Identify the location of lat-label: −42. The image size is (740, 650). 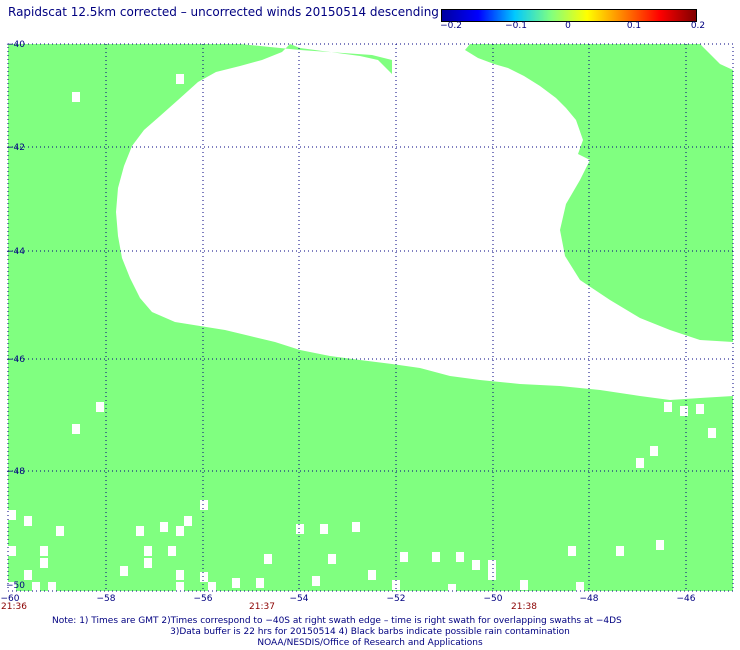
(15, 148).